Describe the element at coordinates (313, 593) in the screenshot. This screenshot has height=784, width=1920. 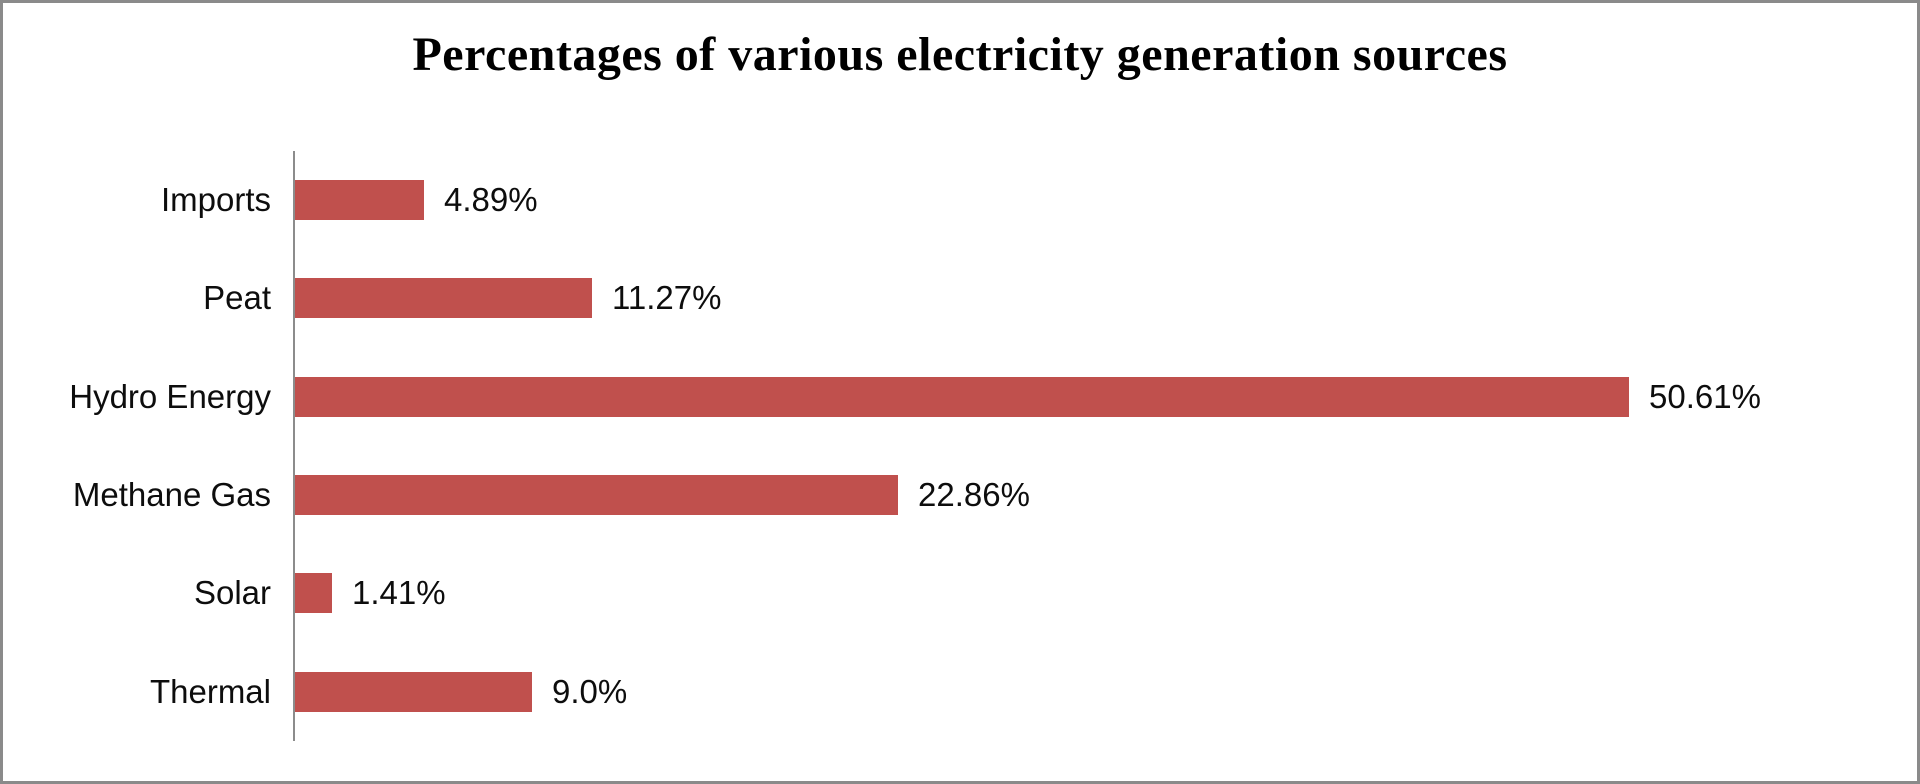
I see `bar-solar` at that location.